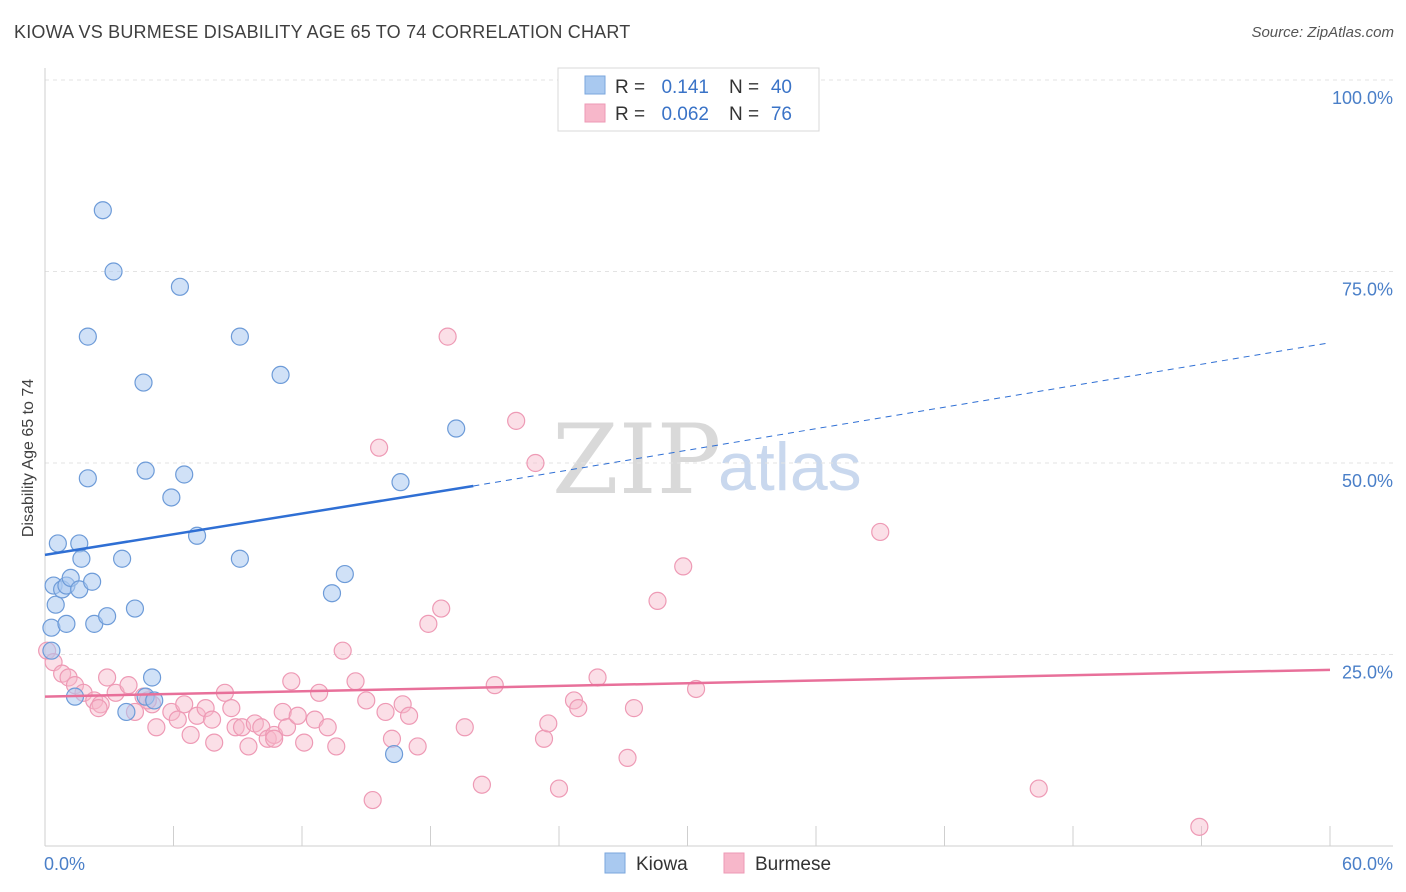 This screenshot has width=1406, height=892. I want to click on source-label: Source: ZipAtlas.com, so click(1322, 32).